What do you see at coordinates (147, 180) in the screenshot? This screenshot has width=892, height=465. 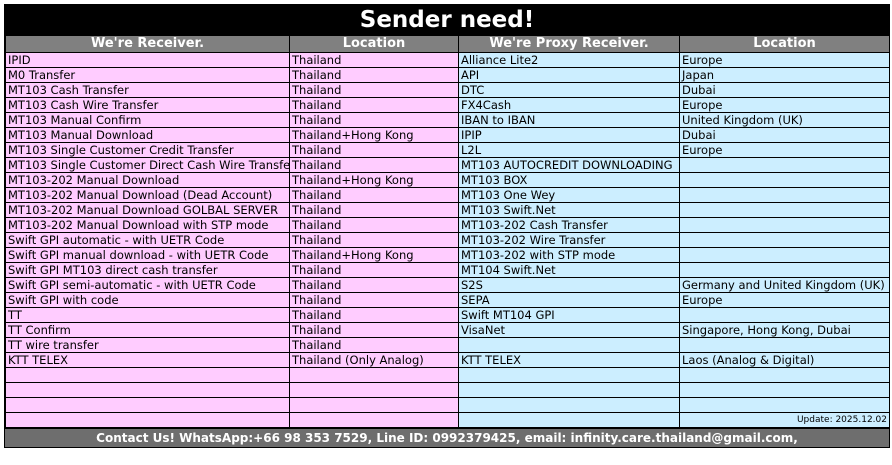 I see `receiver-cell: MT103-202 Manual Download` at bounding box center [147, 180].